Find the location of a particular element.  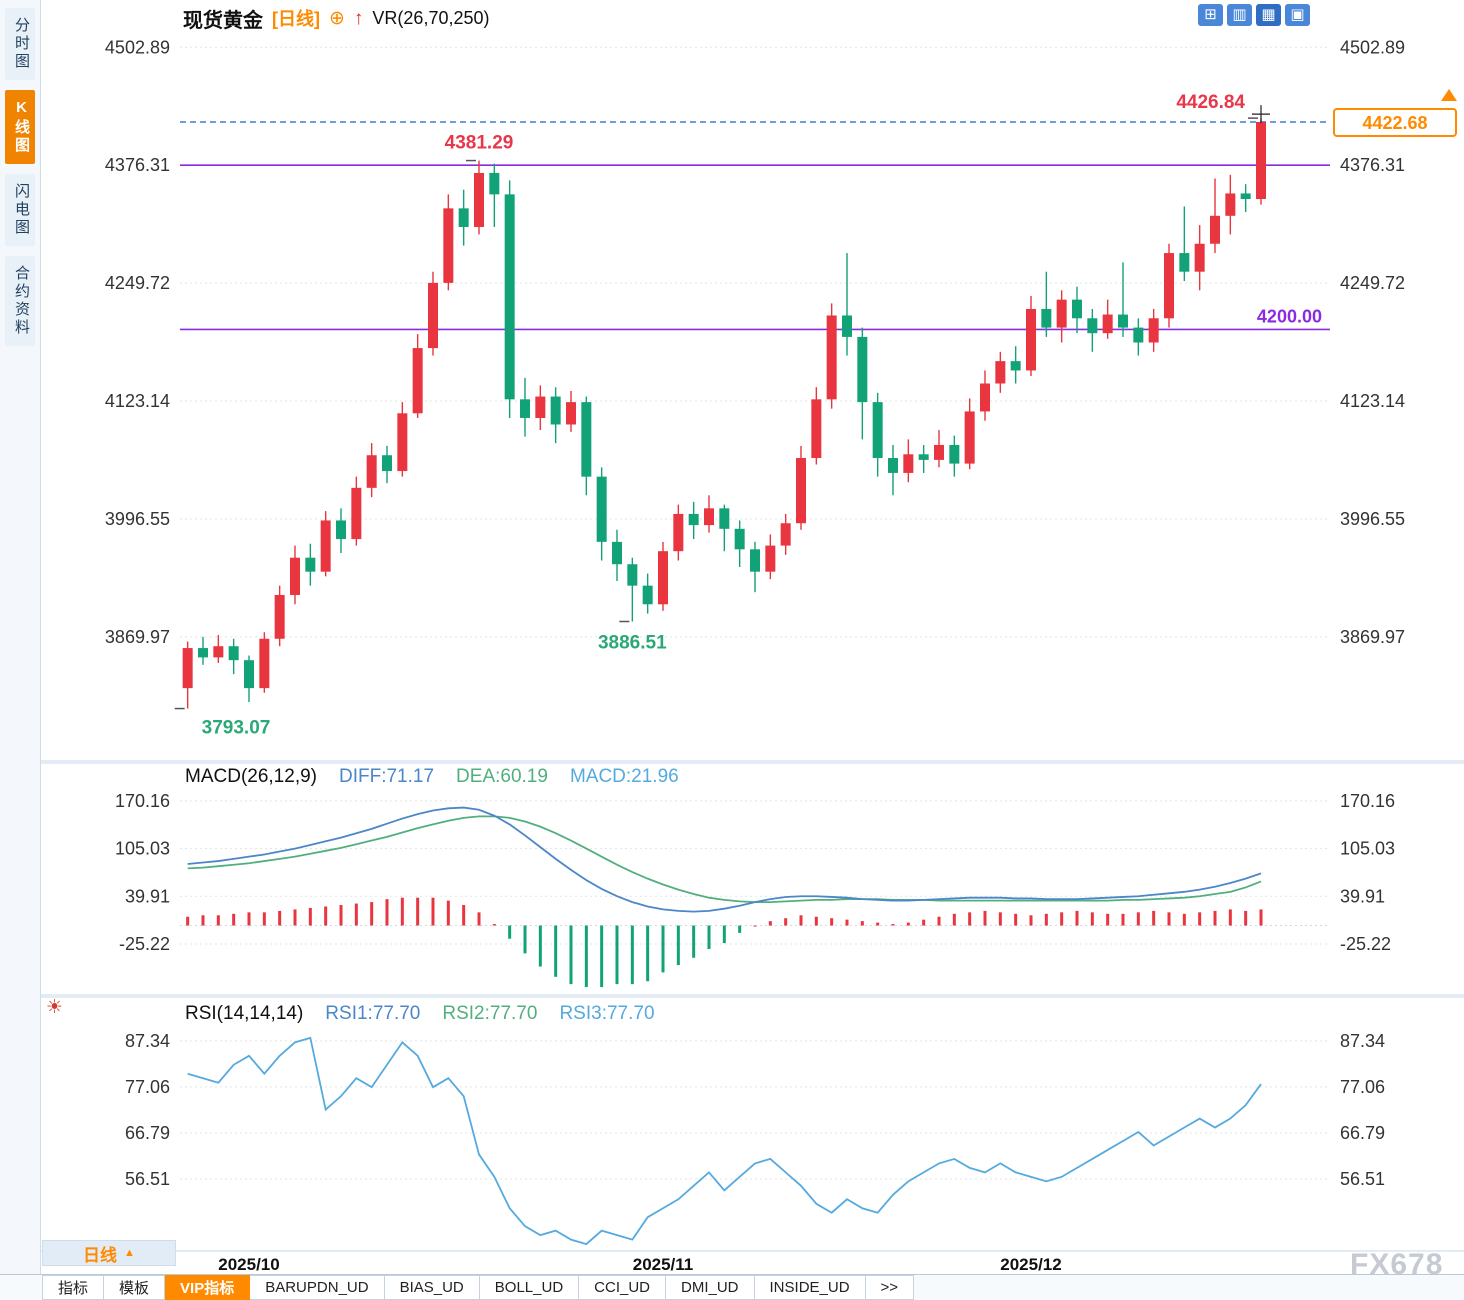

period-selector-button: 日线 ▲ is located at coordinates (109, 1253).